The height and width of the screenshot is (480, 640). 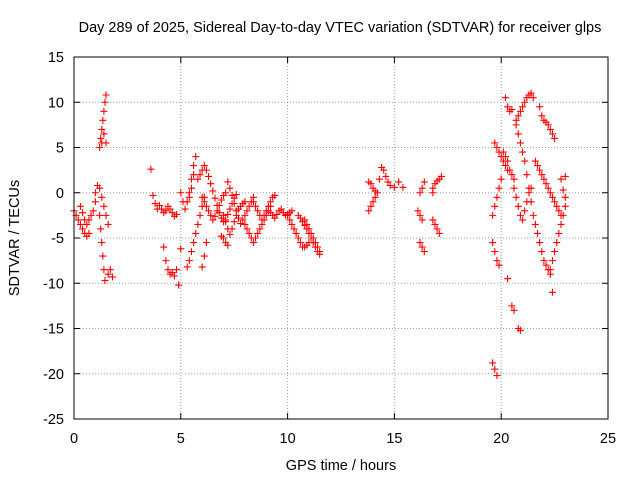 What do you see at coordinates (240, 203) in the screenshot?
I see `series-k` at bounding box center [240, 203].